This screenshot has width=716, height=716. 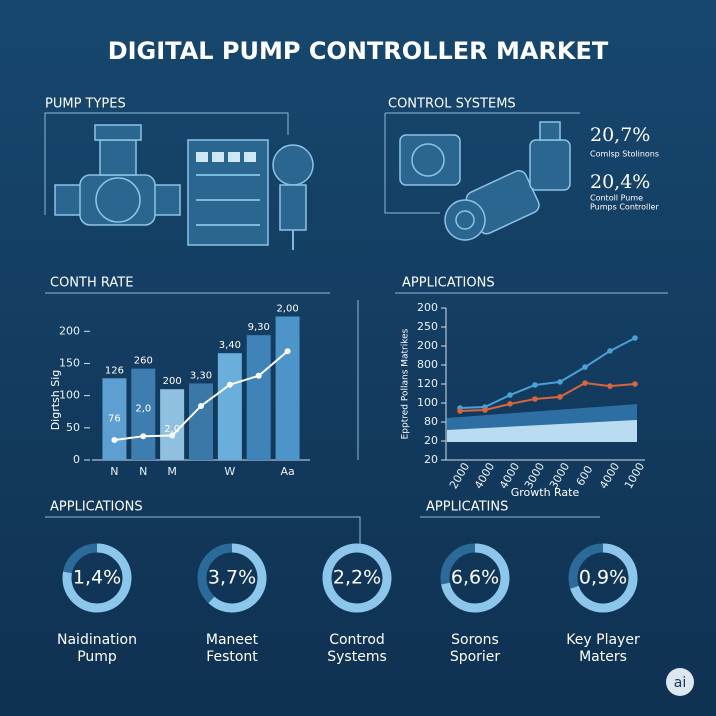 I want to click on bar-label: 3,30, so click(x=201, y=375).